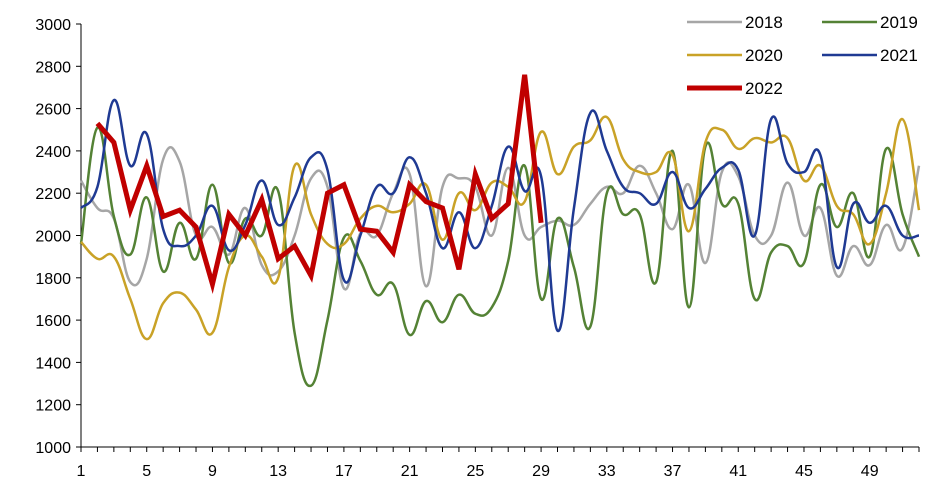 This screenshot has width=929, height=486. What do you see at coordinates (53, 194) in the screenshot?
I see `y-tick-label: 2200` at bounding box center [53, 194].